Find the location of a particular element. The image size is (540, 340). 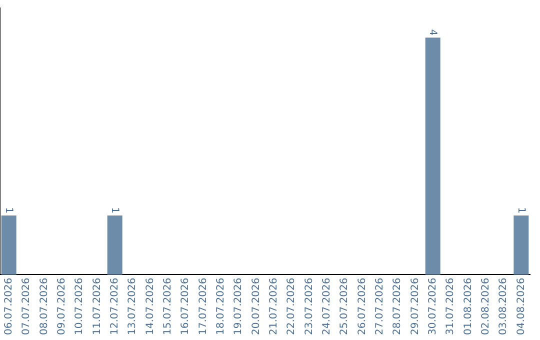

x-tick-label: 12.07.2026 is located at coordinates (114, 307).